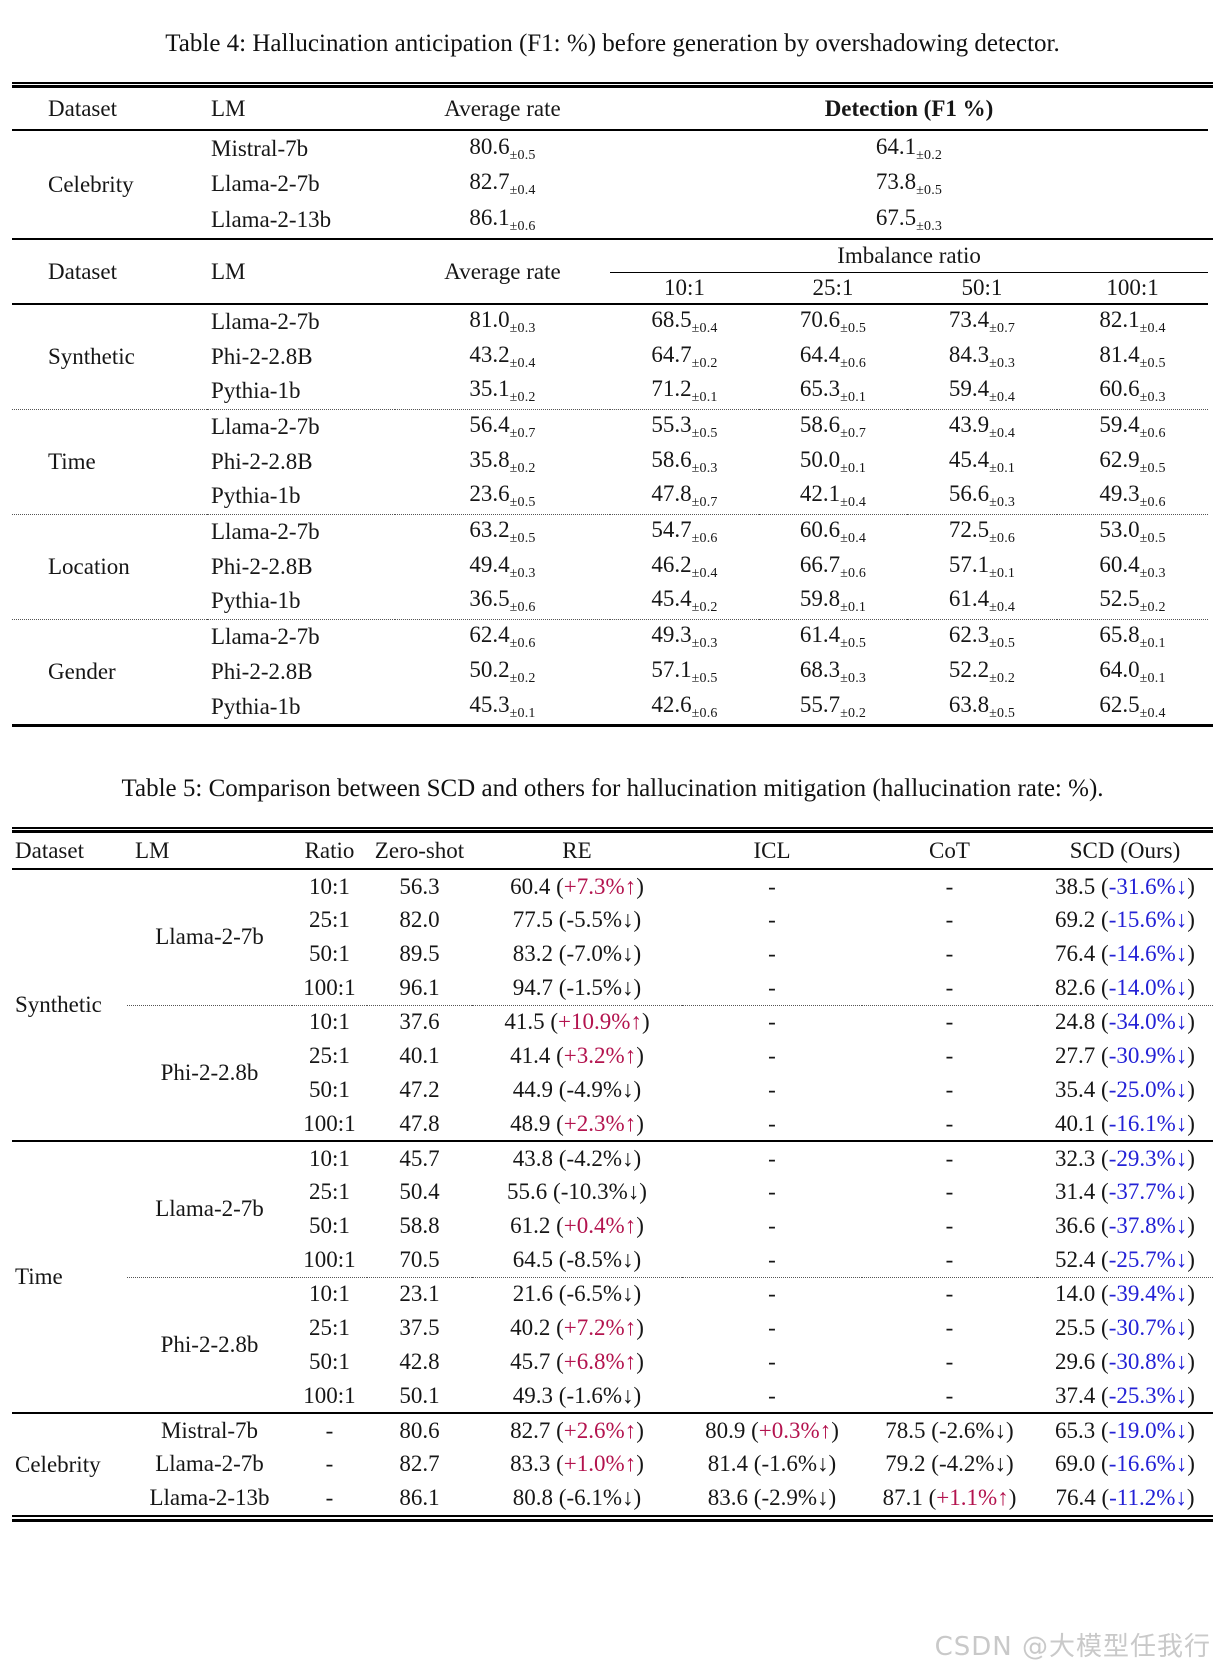 This screenshot has height=1673, width=1225. I want to click on value: 35.4, so click(1075, 1089).